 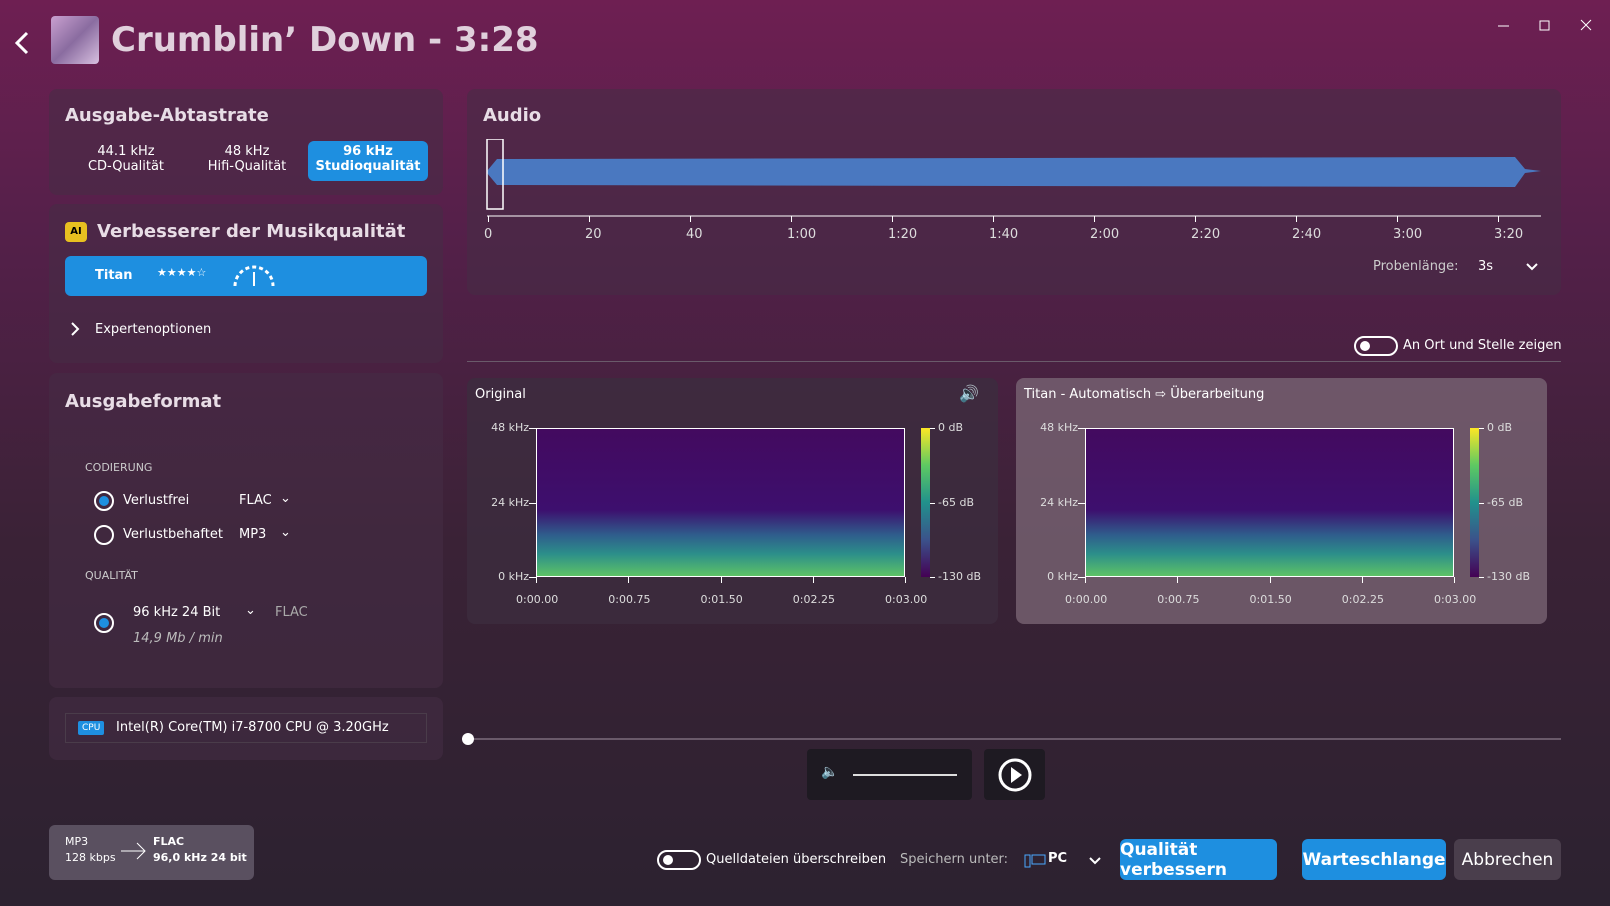 I want to click on radio-lossy, so click(x=104, y=535).